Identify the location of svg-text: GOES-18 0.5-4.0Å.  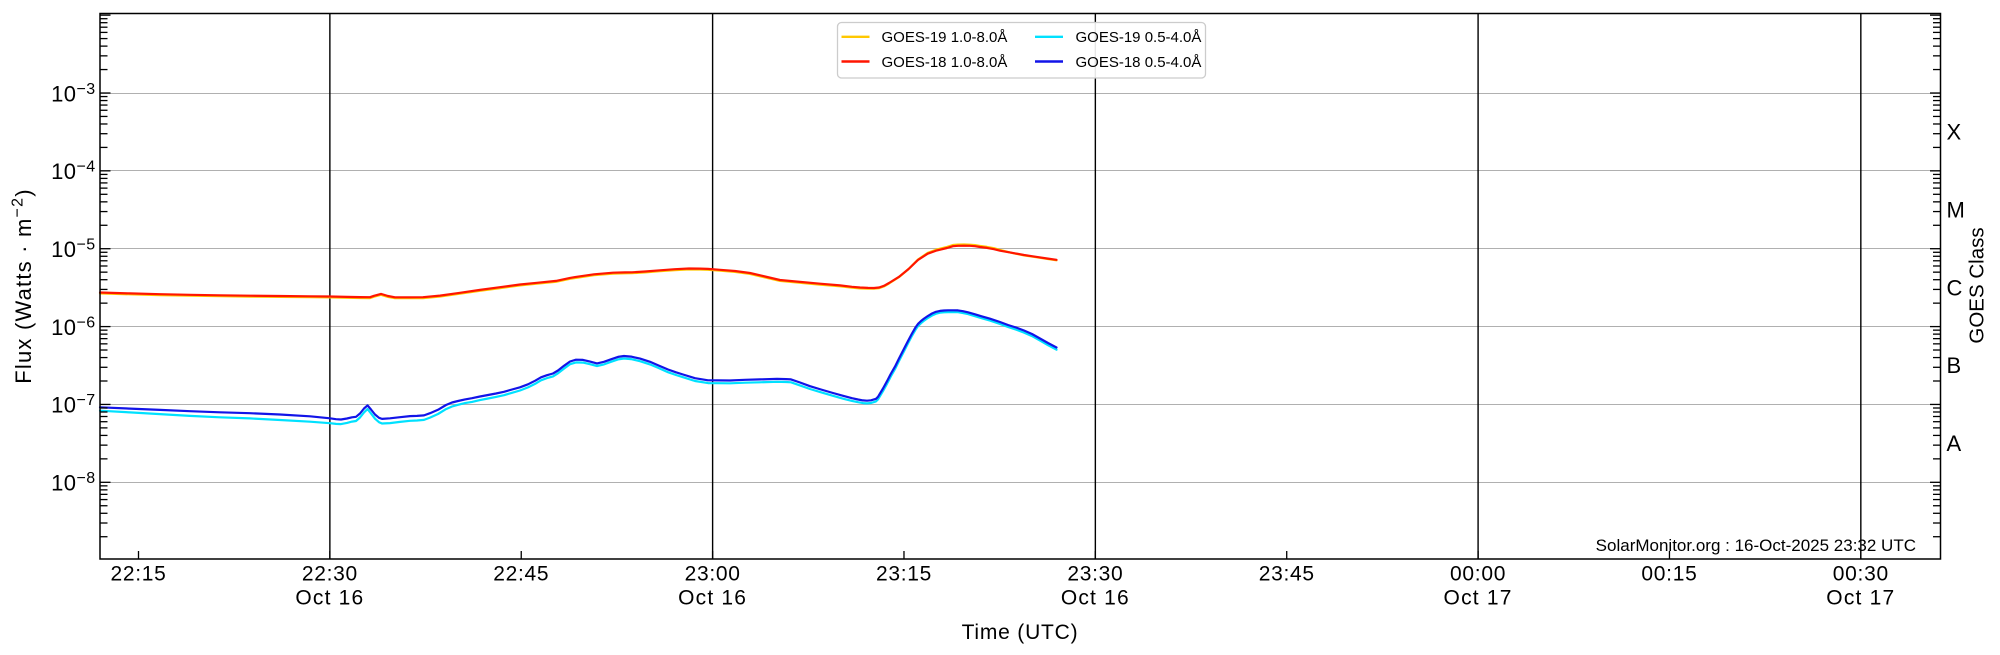
(1139, 62).